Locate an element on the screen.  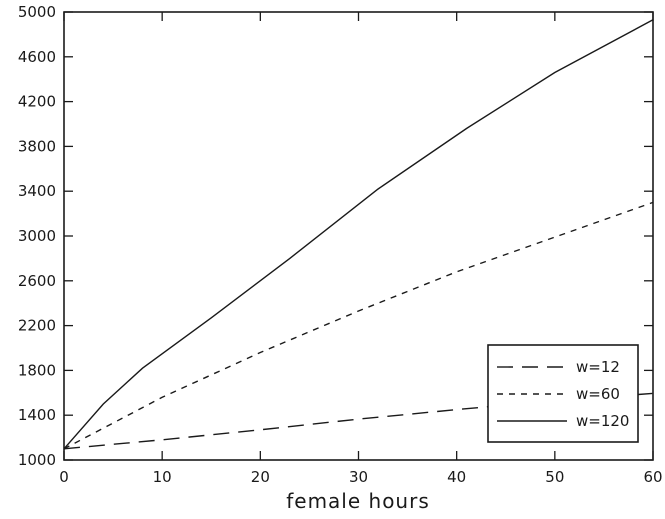
y-tick-label: 3000 is located at coordinates (37, 236).